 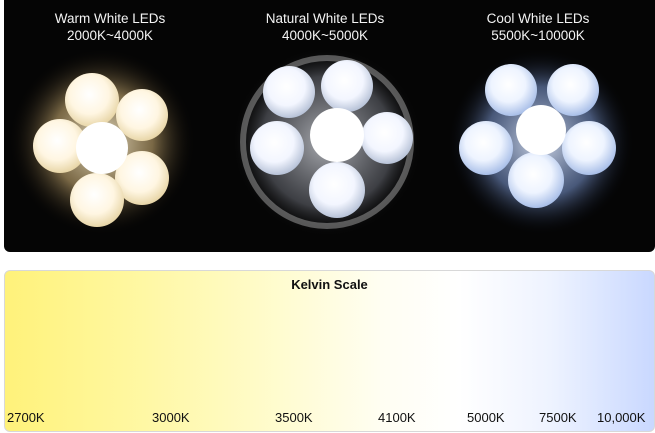 What do you see at coordinates (110, 35) in the screenshot?
I see `warm-white-range: 2000K~4000K` at bounding box center [110, 35].